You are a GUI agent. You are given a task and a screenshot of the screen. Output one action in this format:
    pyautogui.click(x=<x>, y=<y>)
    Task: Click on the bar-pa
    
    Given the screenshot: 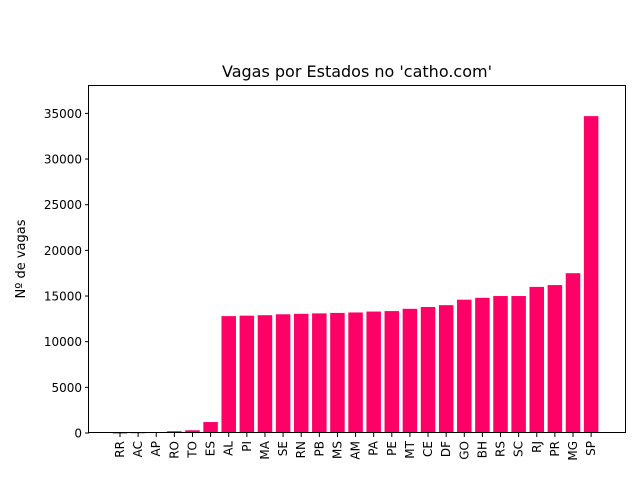 What is the action you would take?
    pyautogui.click(x=373, y=372)
    